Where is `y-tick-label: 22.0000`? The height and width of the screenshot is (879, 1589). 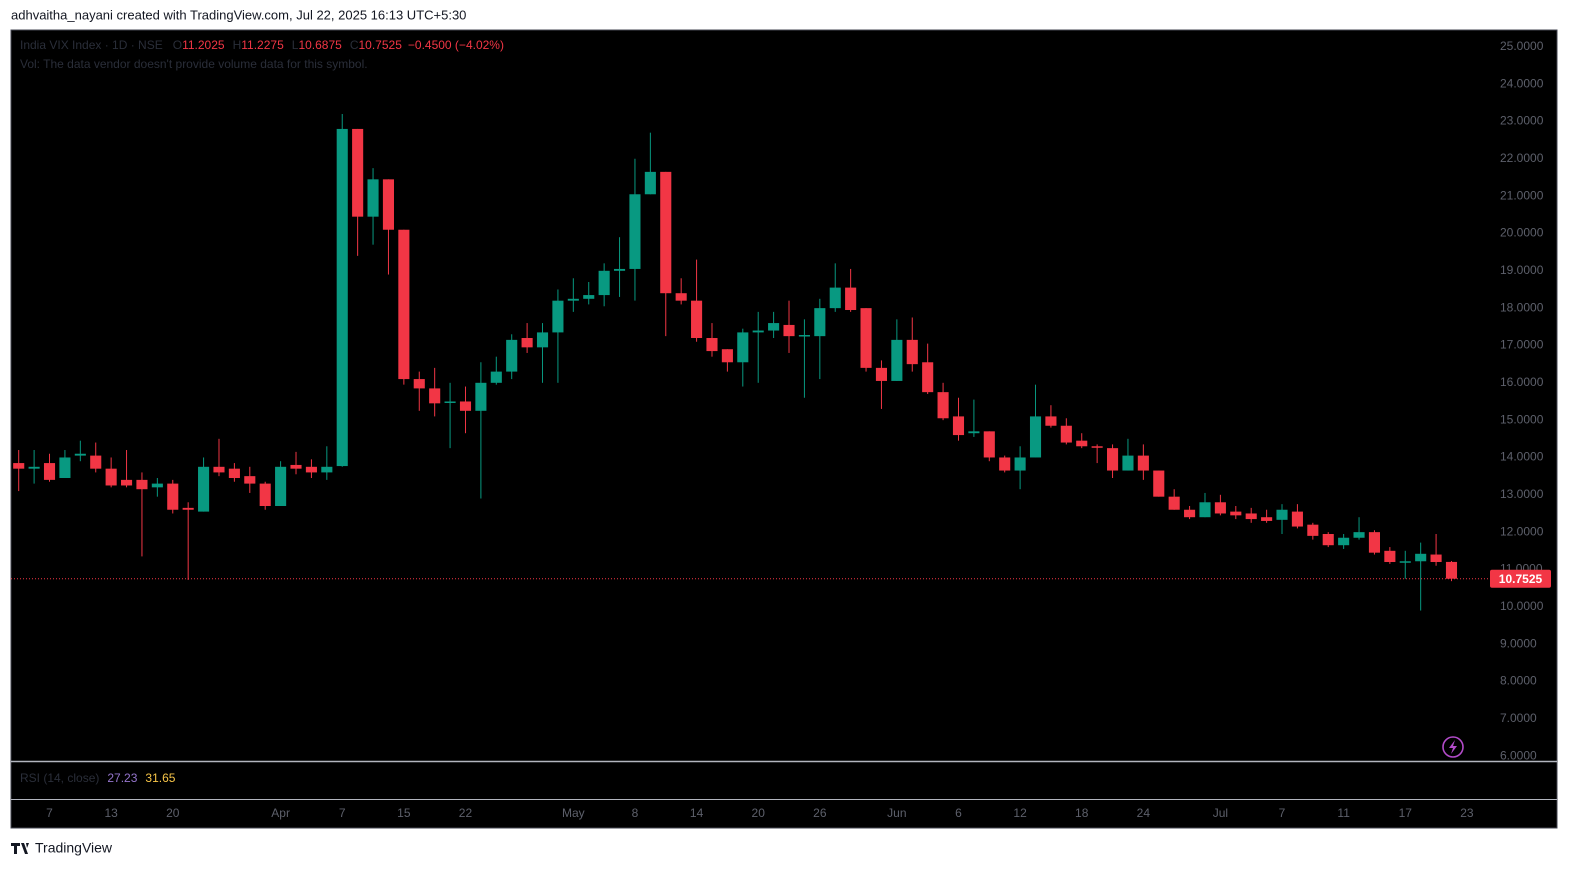
y-tick-label: 22.0000 is located at coordinates (1522, 158).